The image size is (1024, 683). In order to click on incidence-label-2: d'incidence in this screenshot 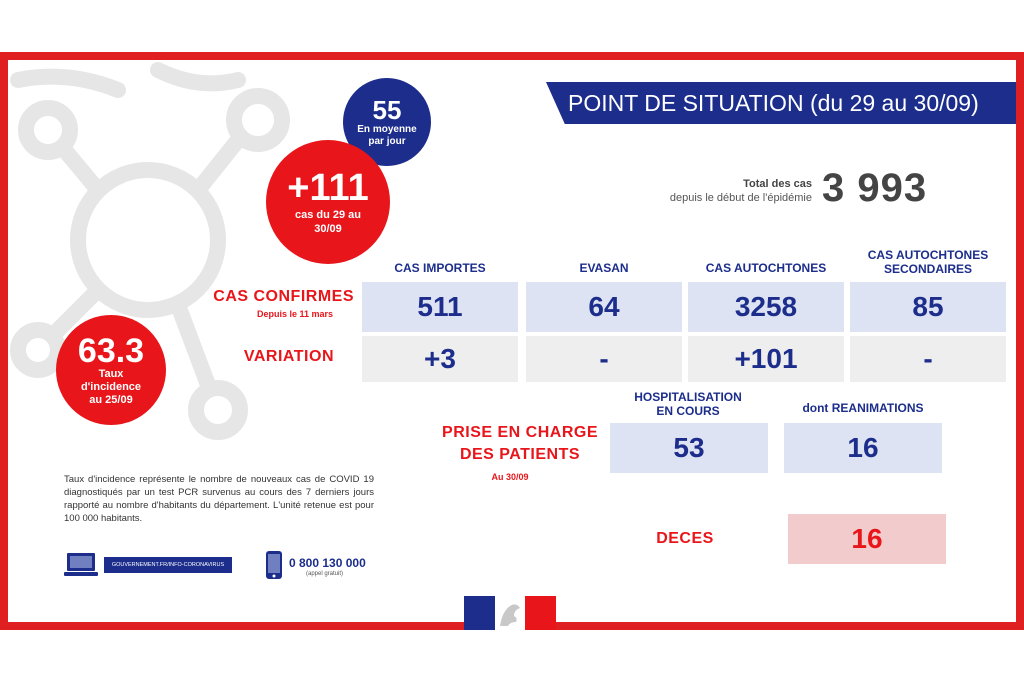, I will do `click(111, 386)`.